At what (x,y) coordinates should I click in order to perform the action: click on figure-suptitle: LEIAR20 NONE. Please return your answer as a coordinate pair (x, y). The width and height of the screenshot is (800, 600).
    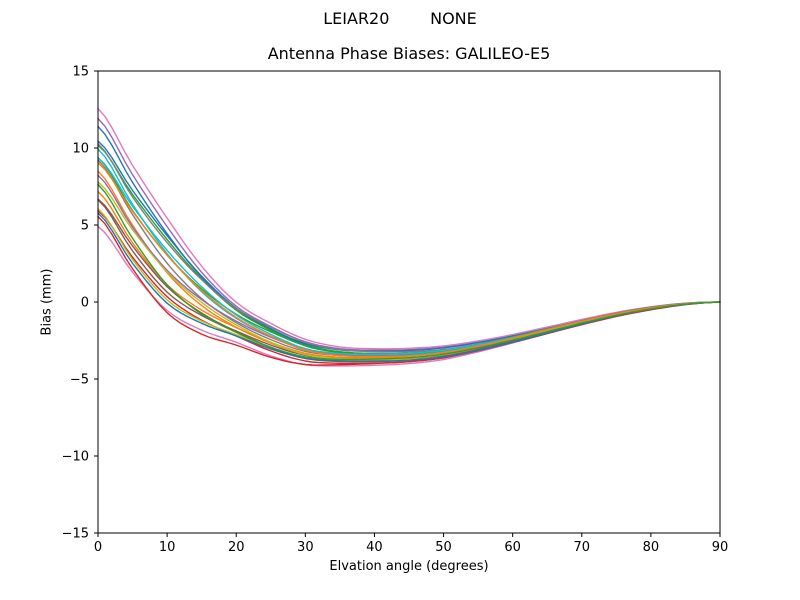
    Looking at the image, I should click on (400, 18).